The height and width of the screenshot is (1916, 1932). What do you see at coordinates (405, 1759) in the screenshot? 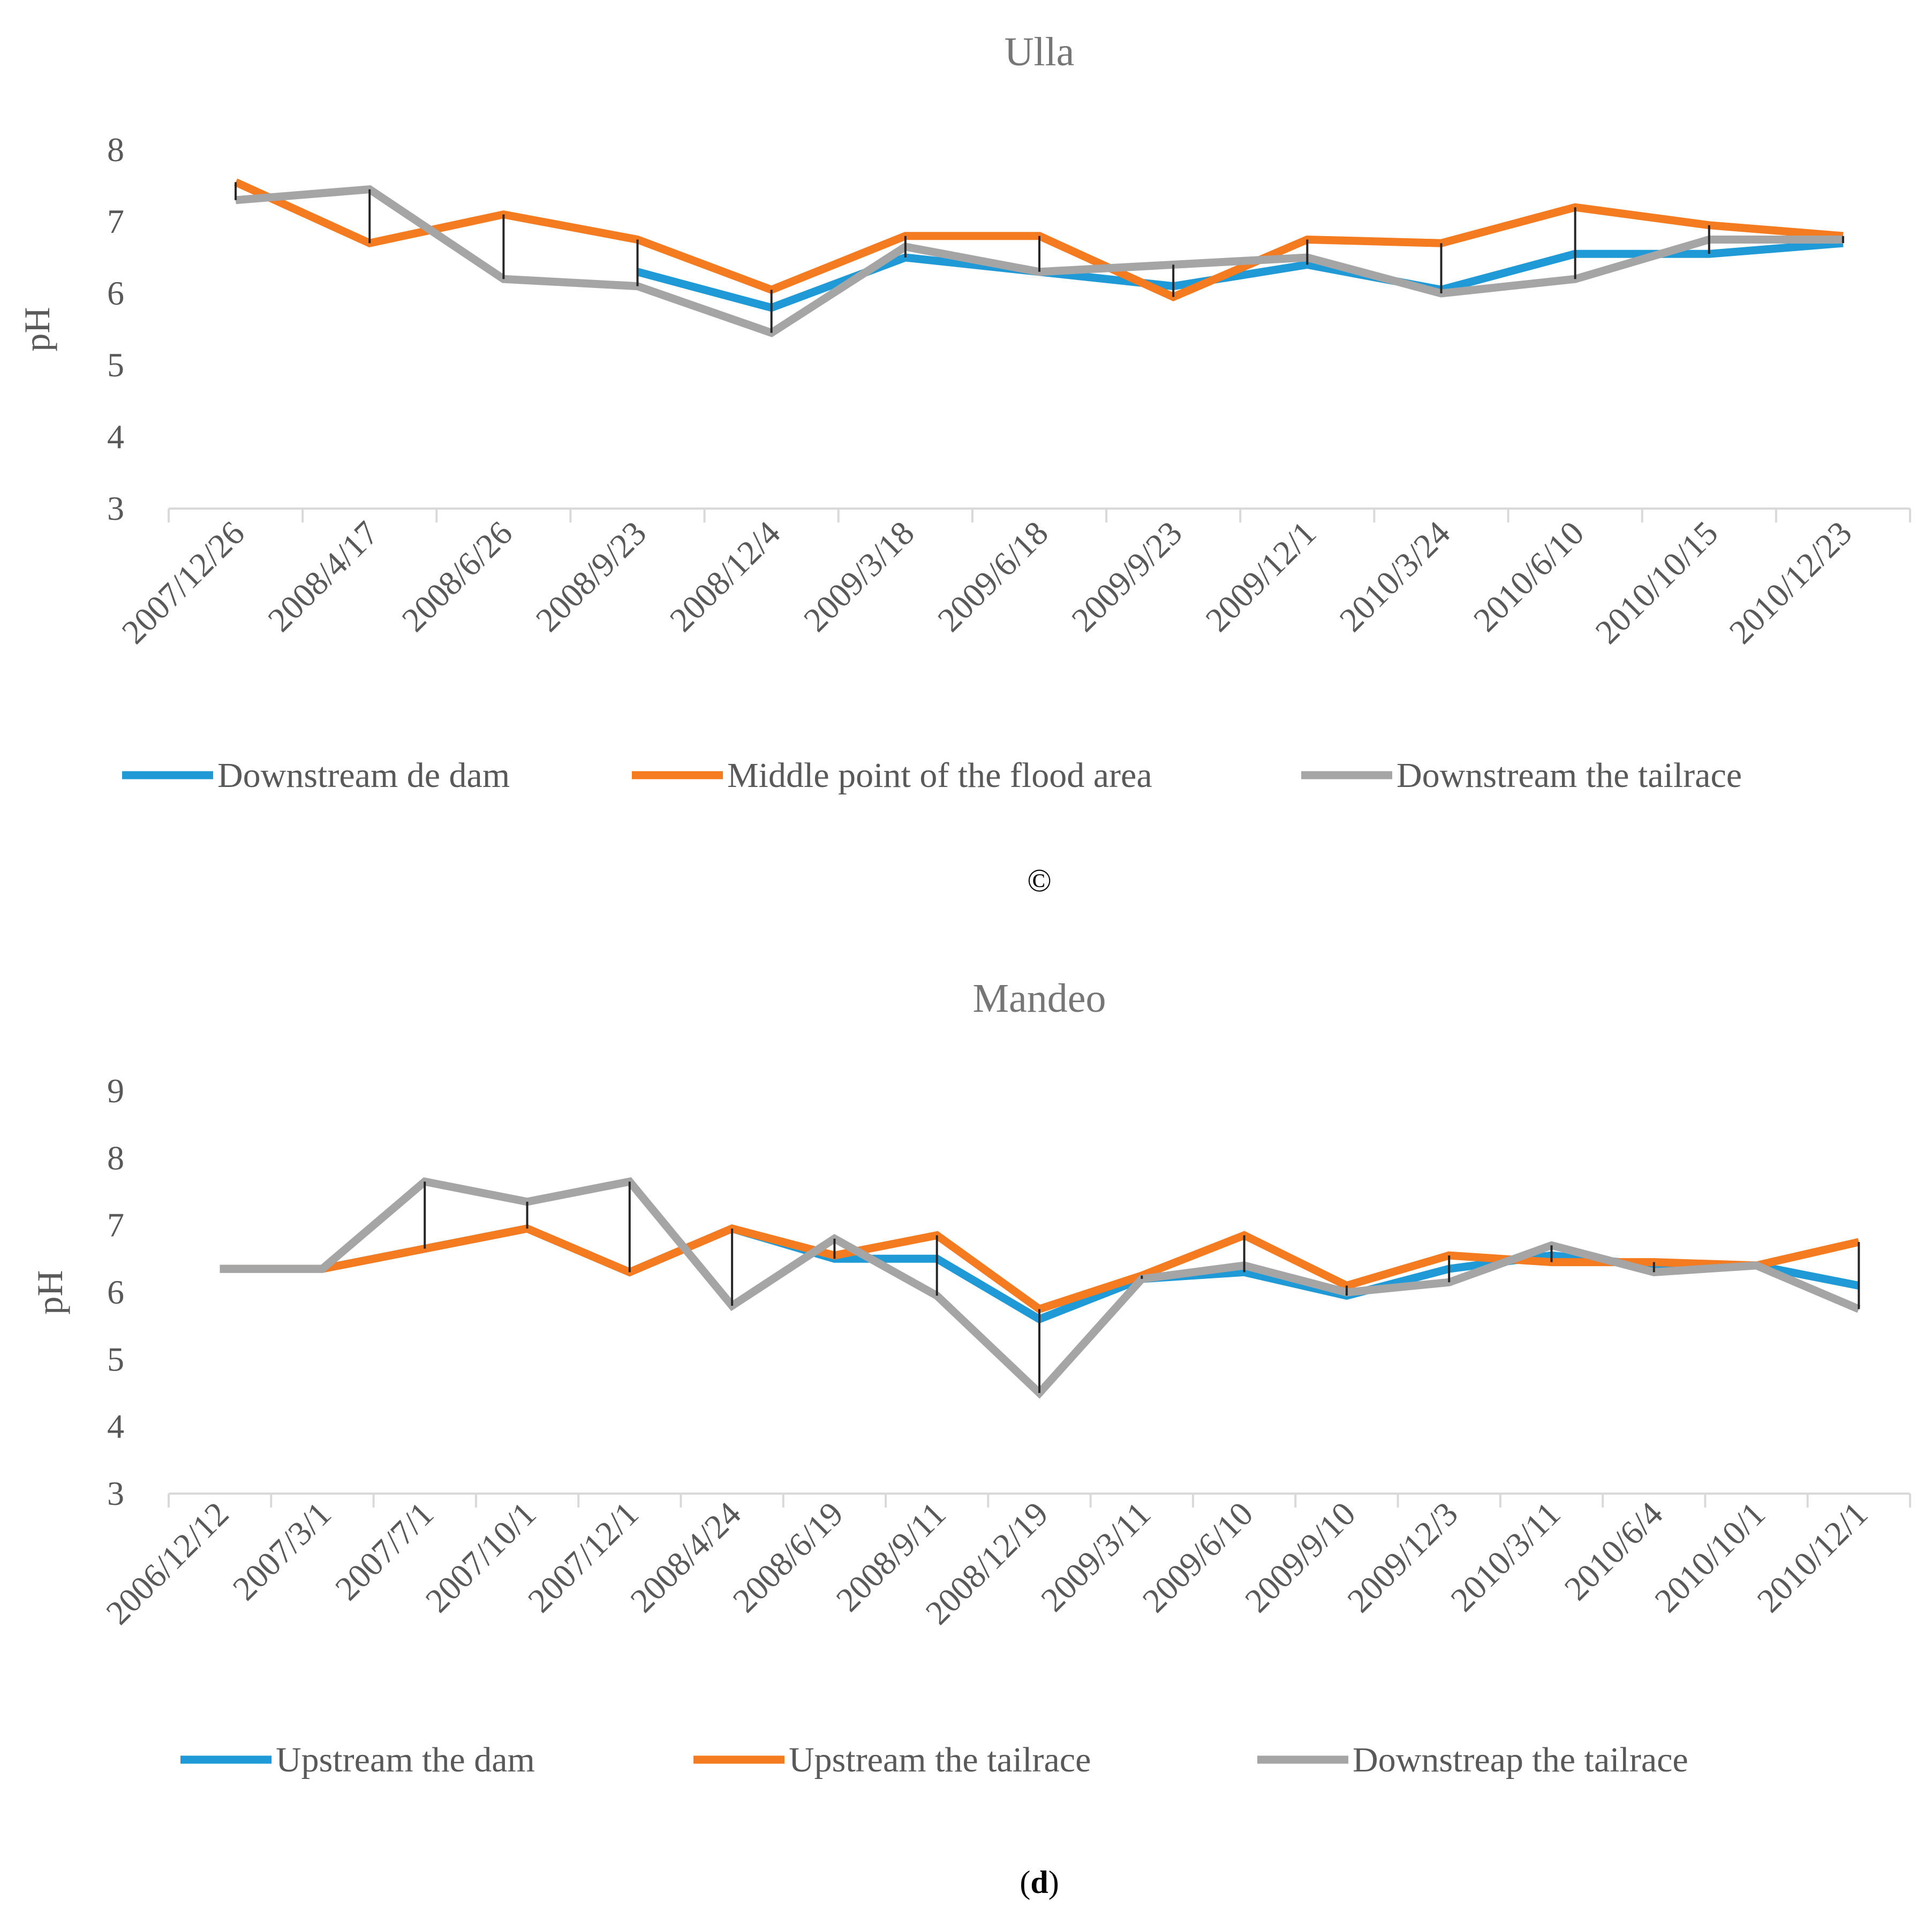
I see `mandeo-legend-label-1: Upstream the dam` at bounding box center [405, 1759].